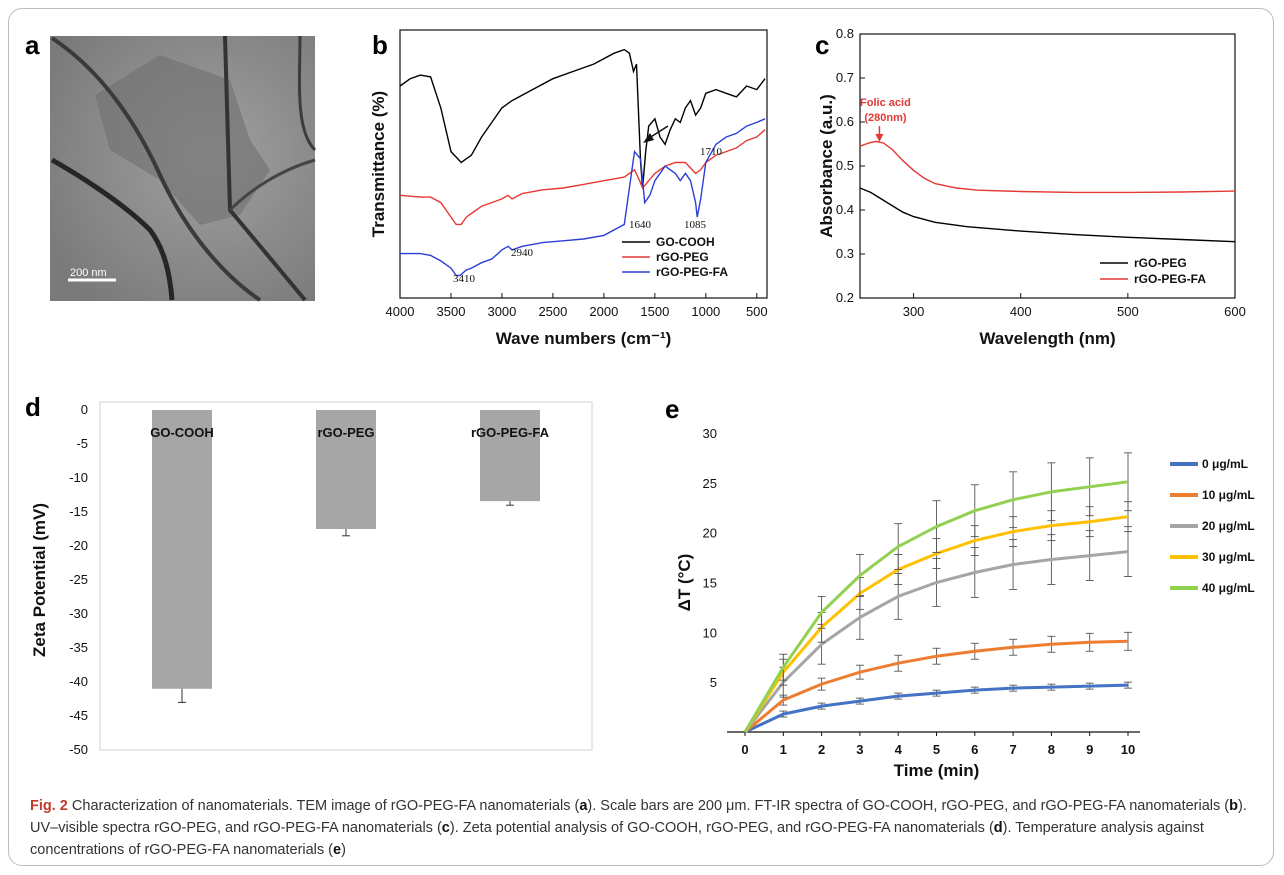  Describe the element at coordinates (710, 582) in the screenshot. I see `ytick-label-e: 15` at that location.